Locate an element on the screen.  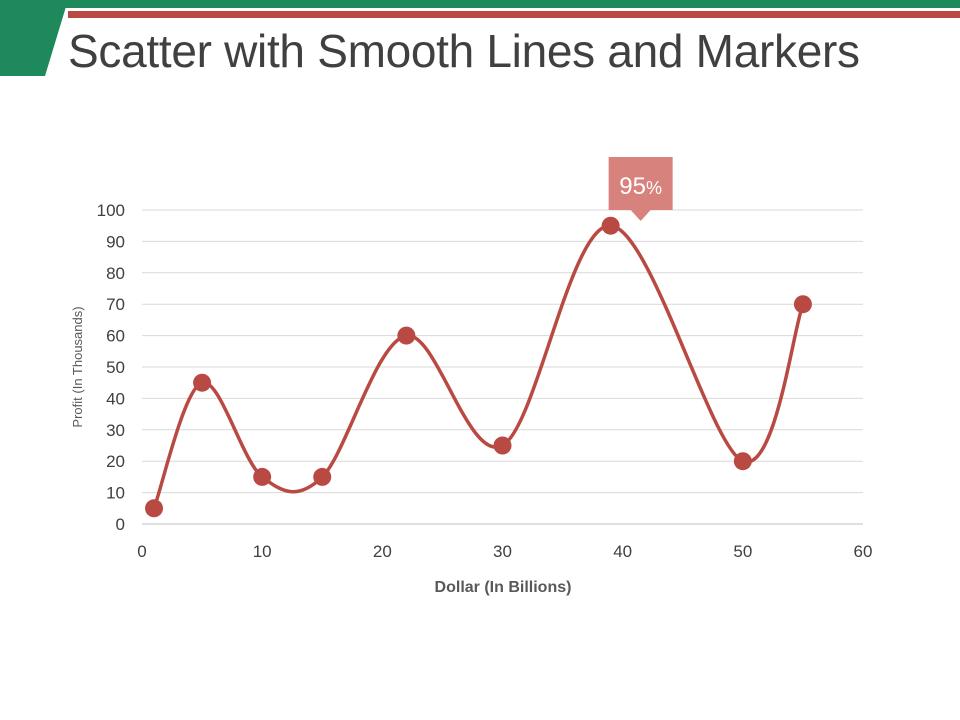
y-tick-label: 70 is located at coordinates (115, 304).